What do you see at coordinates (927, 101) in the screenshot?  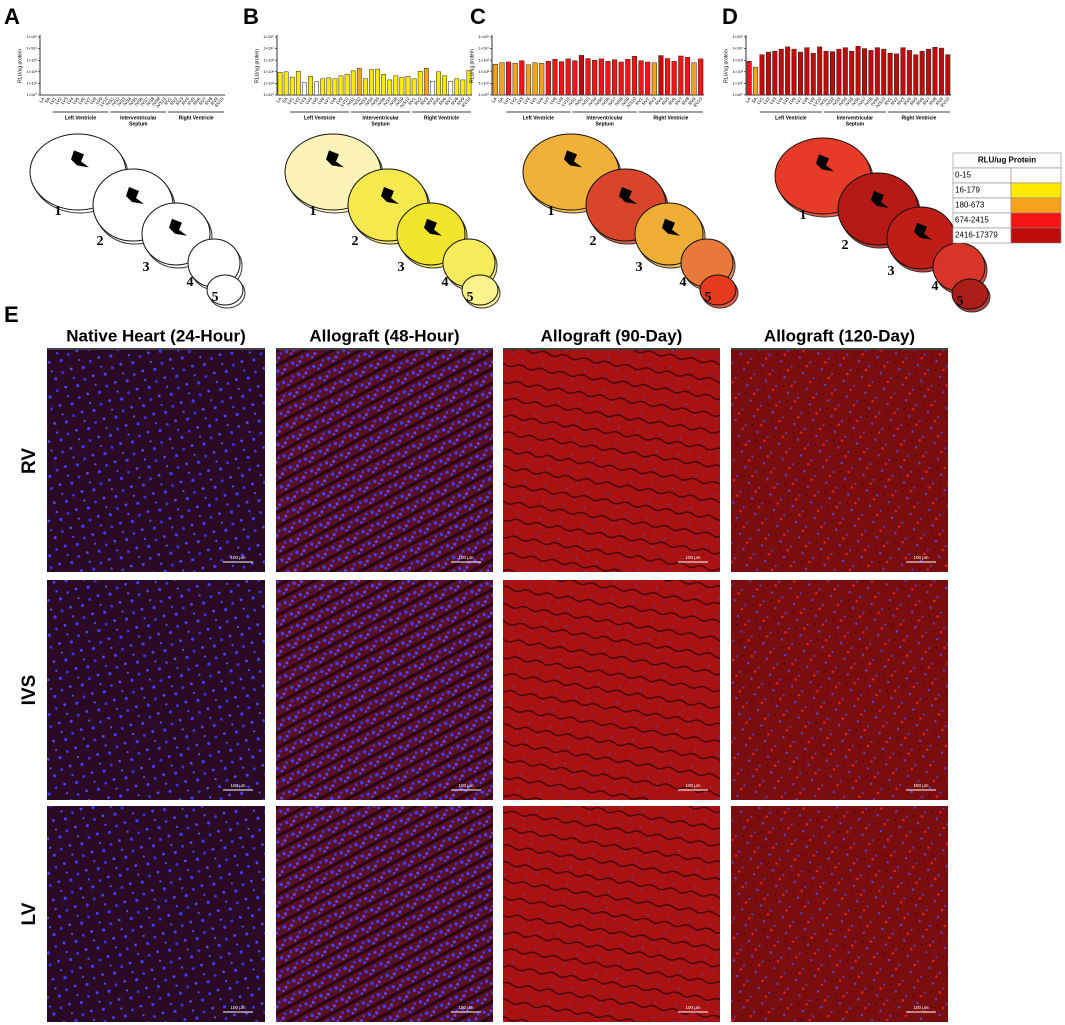 I see `x-tick-label: RV7` at bounding box center [927, 101].